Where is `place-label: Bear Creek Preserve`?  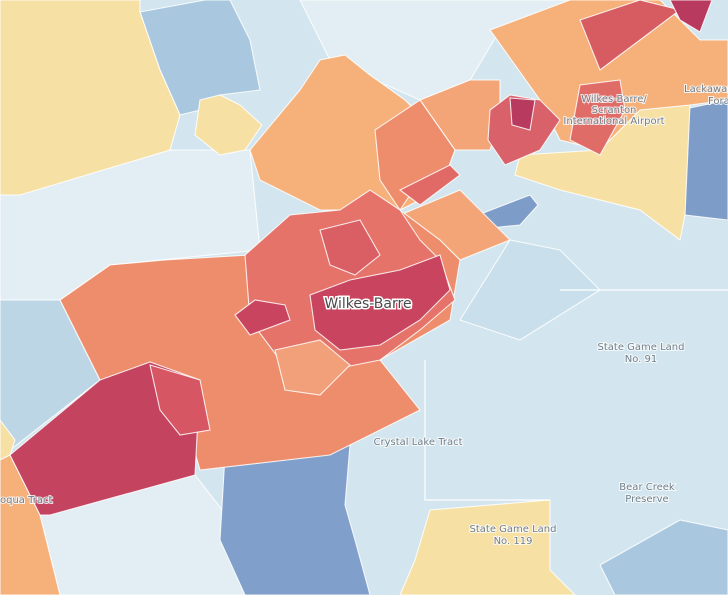
place-label: Bear Creek Preserve is located at coordinates (647, 493).